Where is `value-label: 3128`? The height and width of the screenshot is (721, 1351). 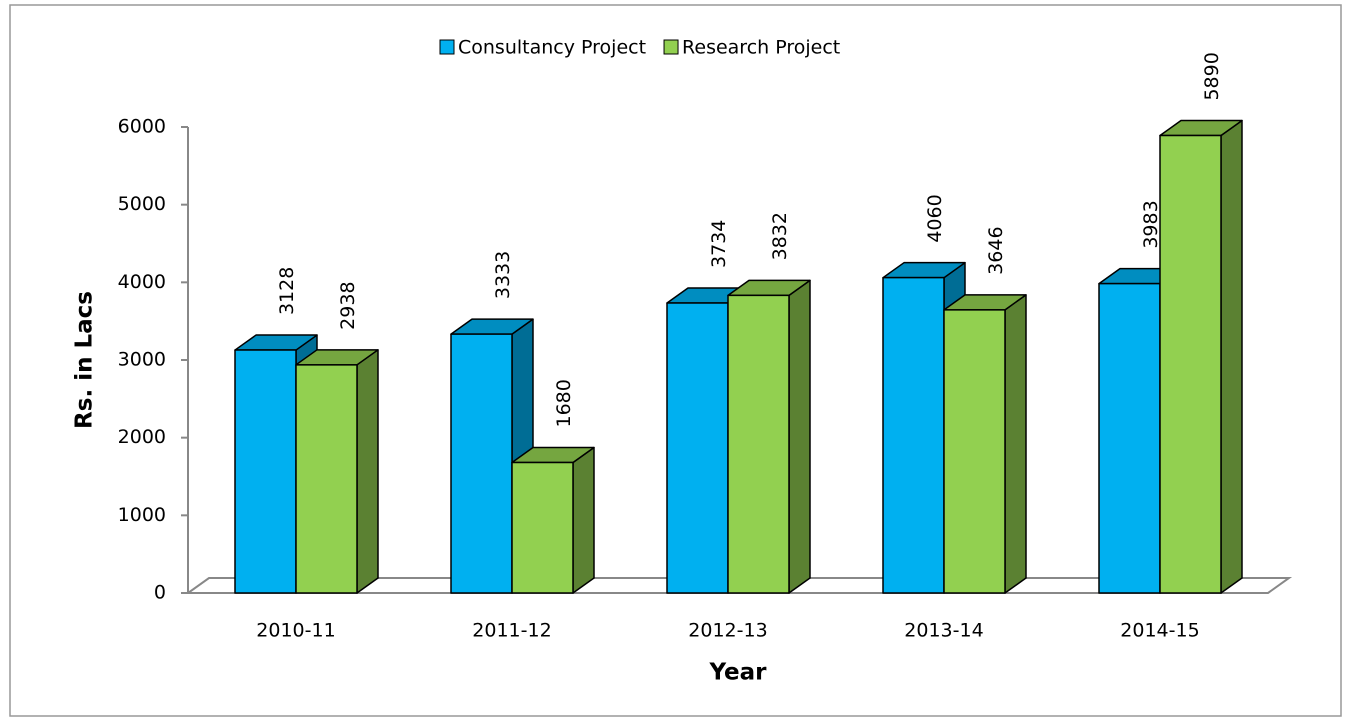
value-label: 3128 is located at coordinates (287, 291).